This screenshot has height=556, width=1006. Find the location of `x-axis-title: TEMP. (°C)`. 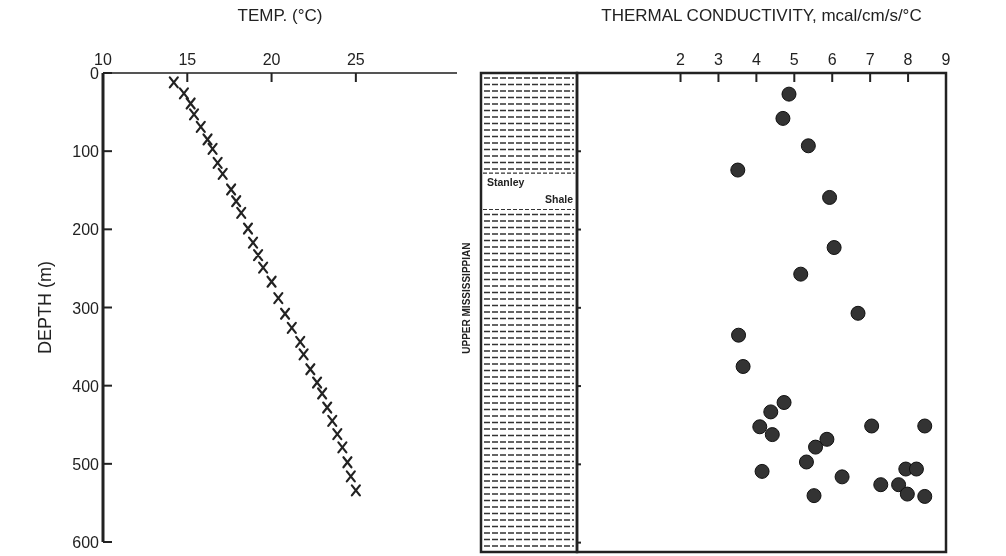

x-axis-title: TEMP. (°C) is located at coordinates (280, 15).